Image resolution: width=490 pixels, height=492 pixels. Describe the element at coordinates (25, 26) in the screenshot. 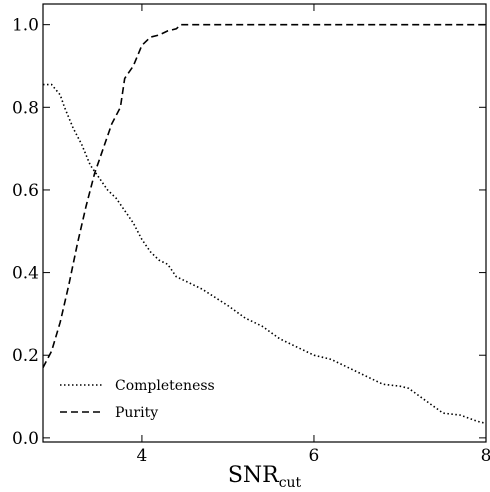

I see `y-tick-label: 1.0` at that location.